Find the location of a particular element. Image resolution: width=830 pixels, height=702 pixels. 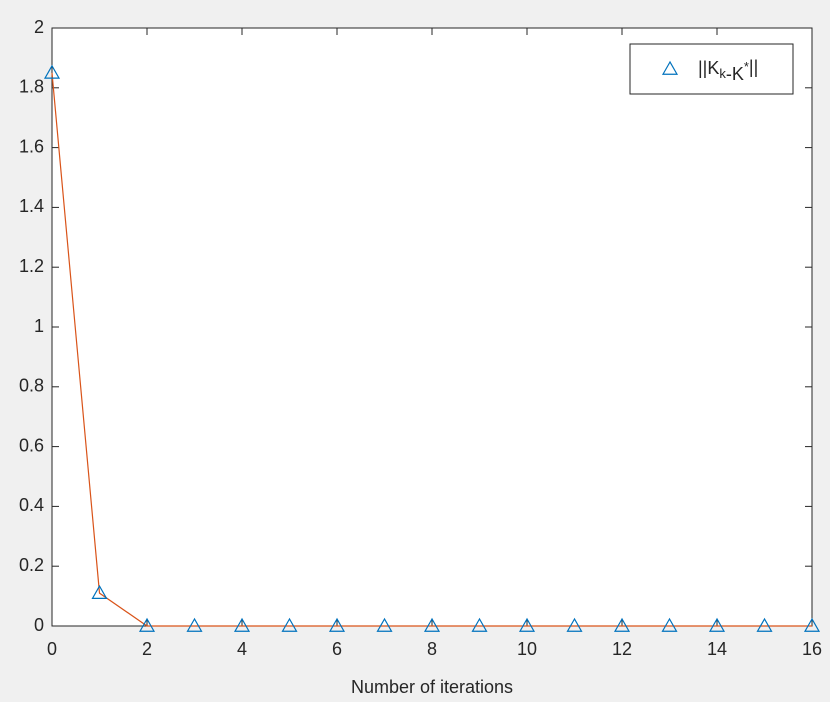

x-tick-label: 0 is located at coordinates (52, 649).